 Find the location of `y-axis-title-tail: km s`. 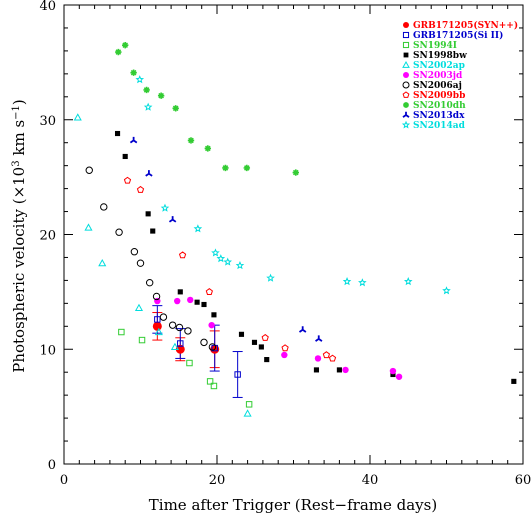

y-axis-title-tail: km s is located at coordinates (19, 140).